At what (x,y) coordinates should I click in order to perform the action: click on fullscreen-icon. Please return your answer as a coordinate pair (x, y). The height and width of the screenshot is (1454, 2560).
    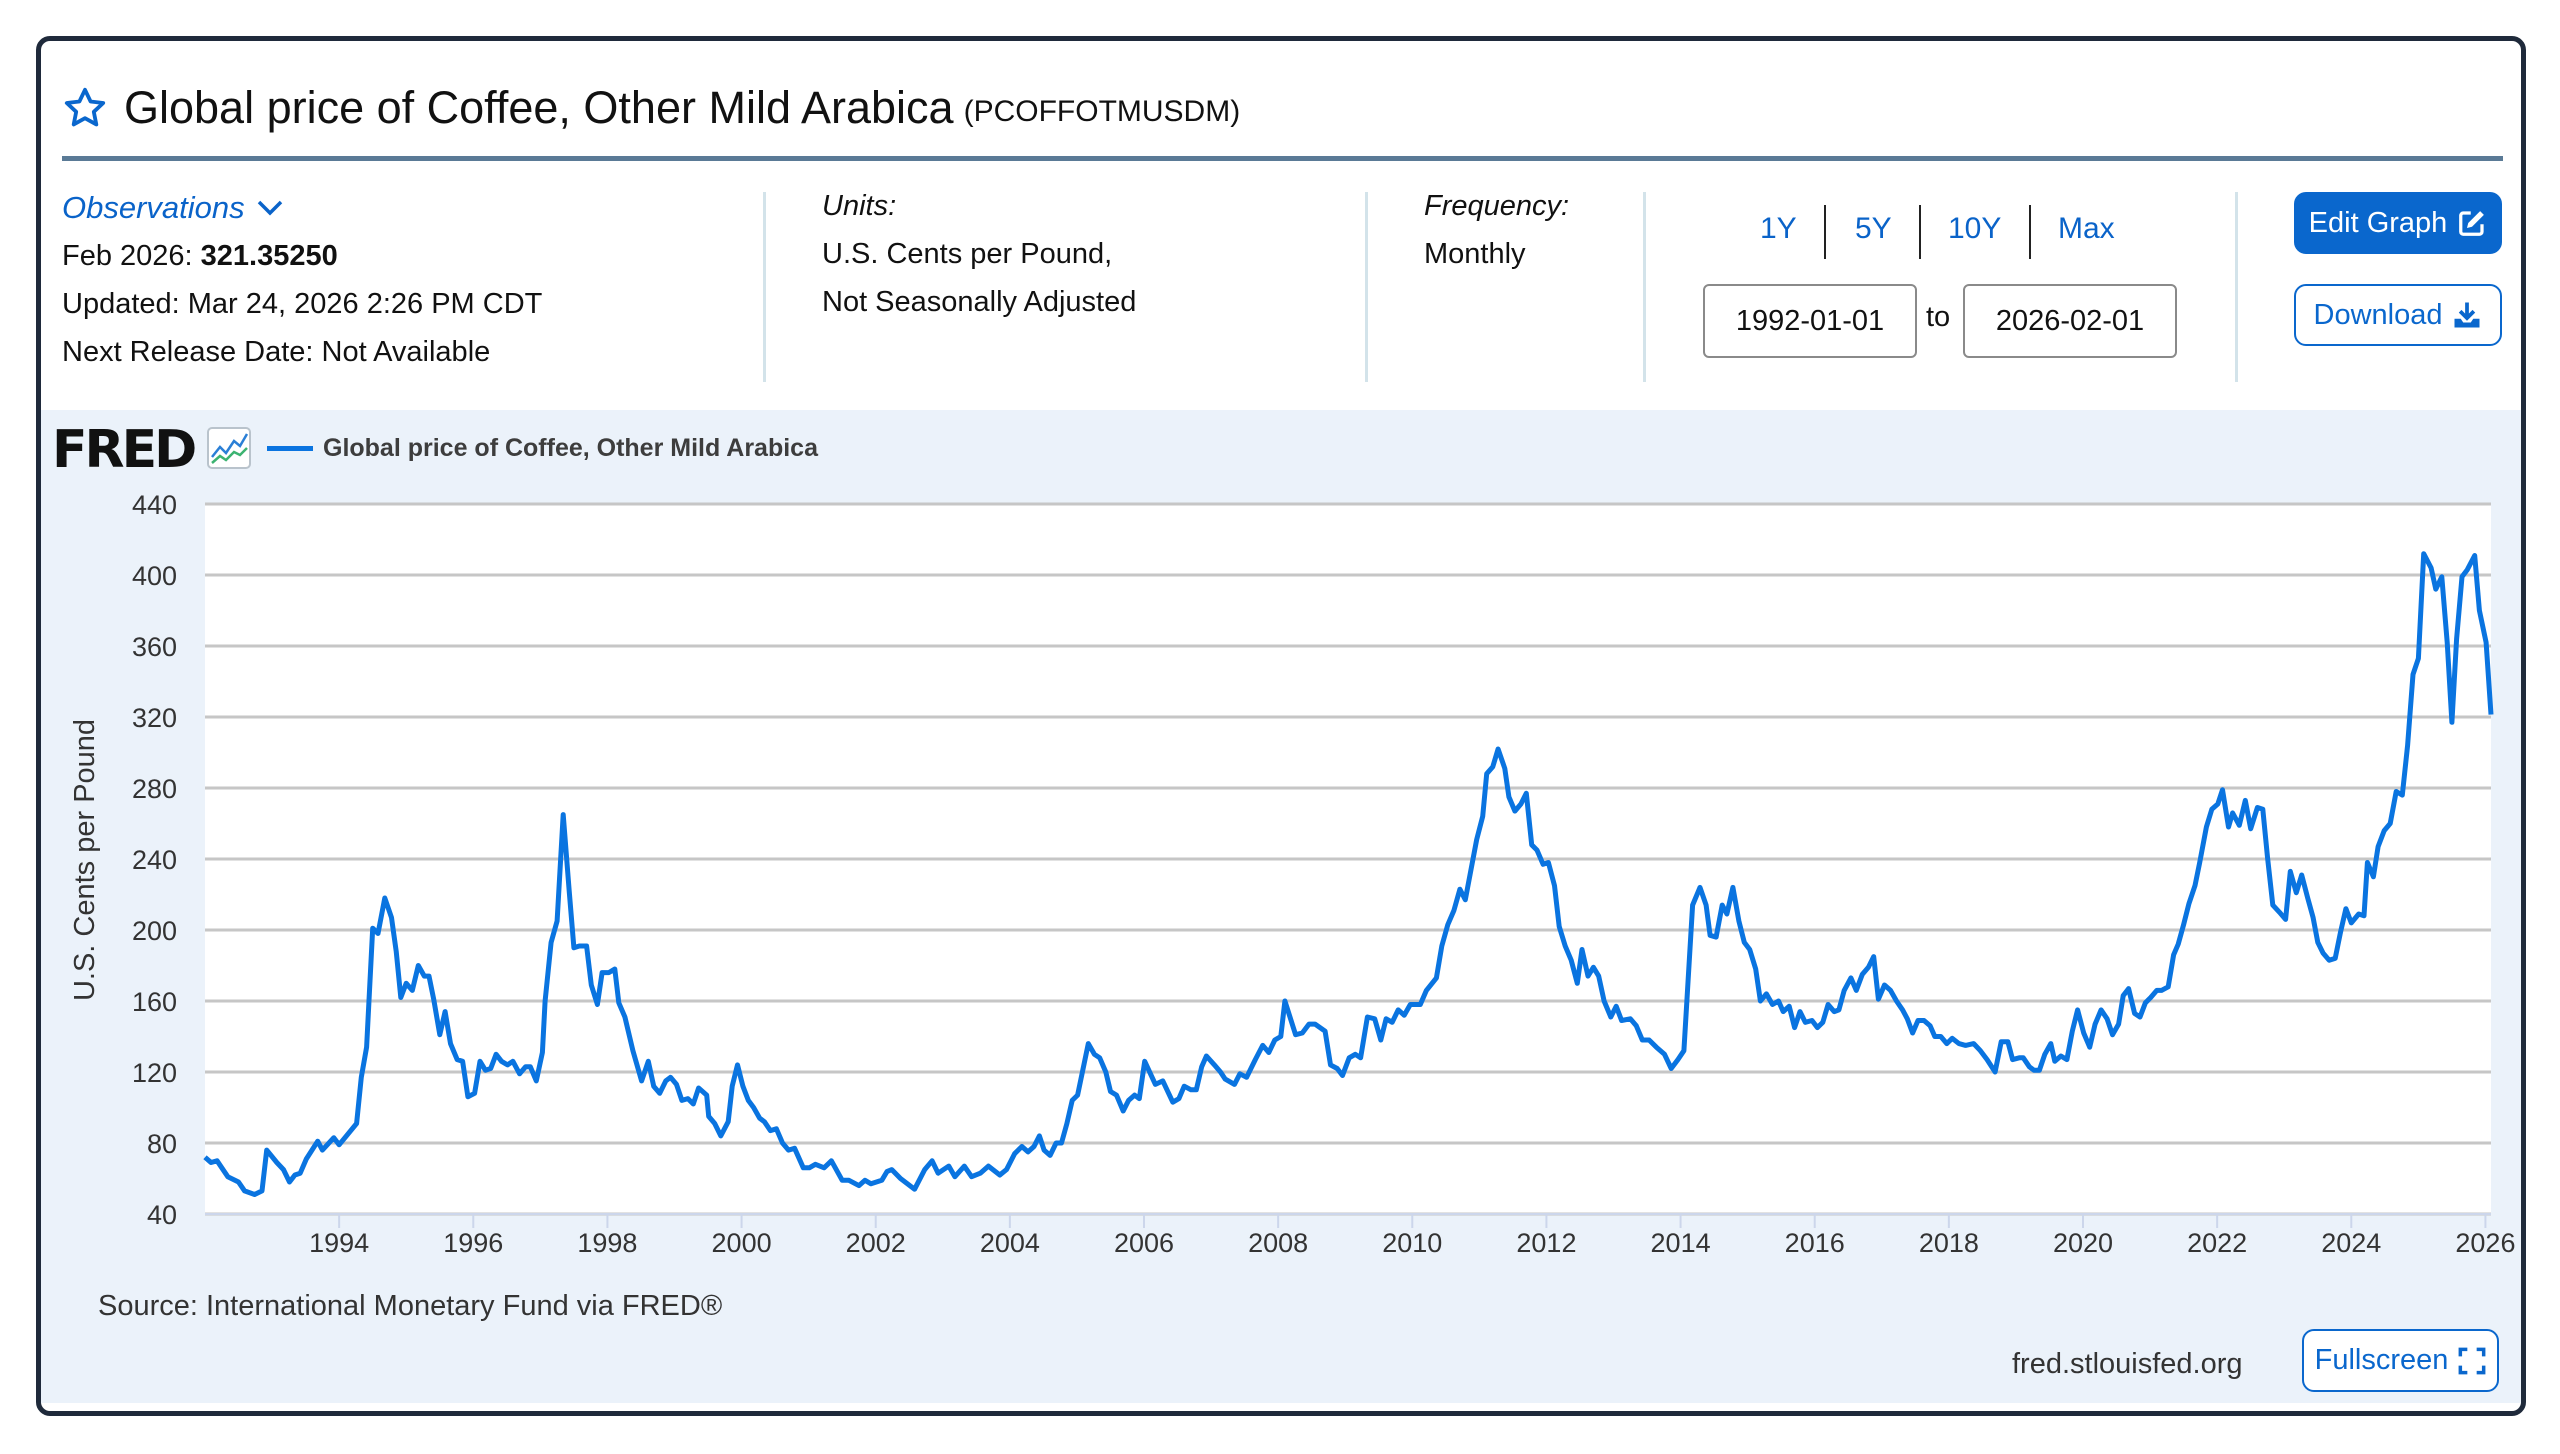
    Looking at the image, I should click on (2472, 1360).